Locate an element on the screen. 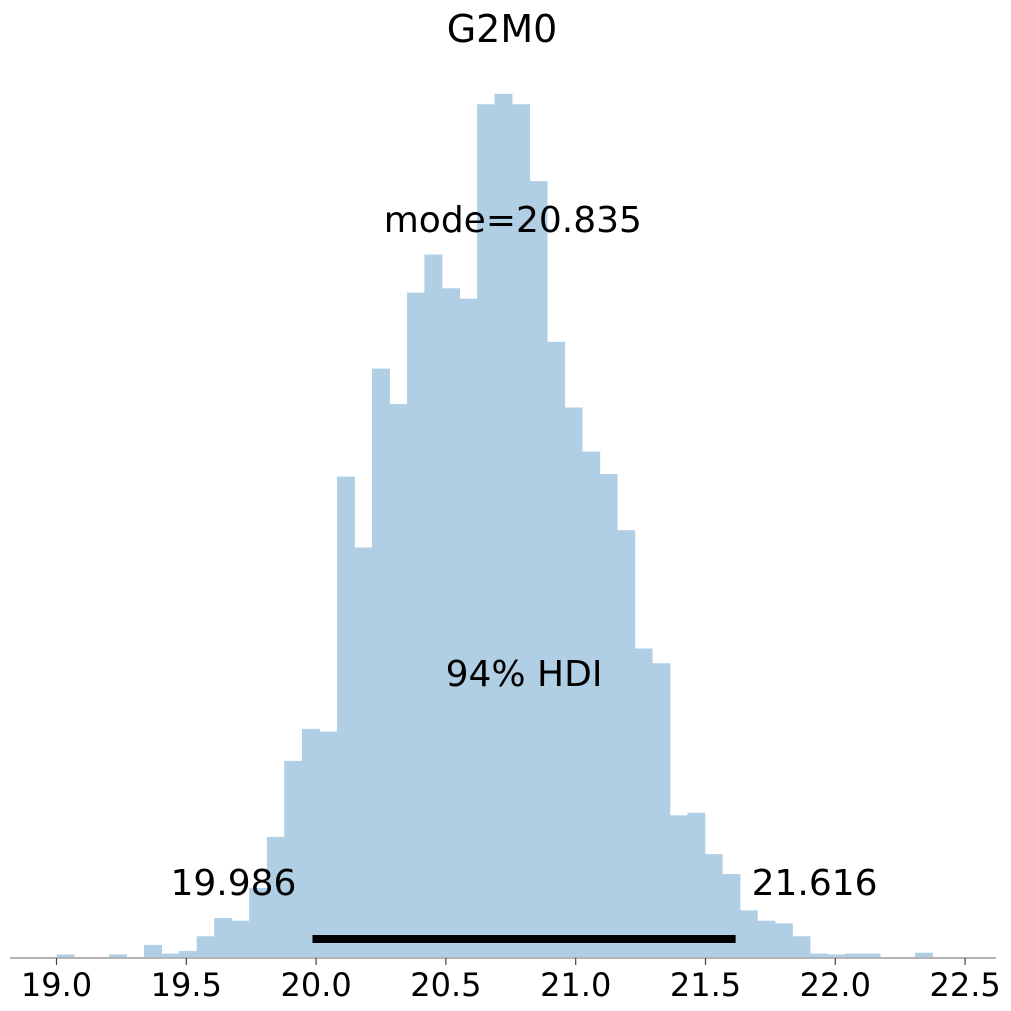 This screenshot has width=1011, height=1011. hdi-low-label: 19.986 is located at coordinates (233, 883).